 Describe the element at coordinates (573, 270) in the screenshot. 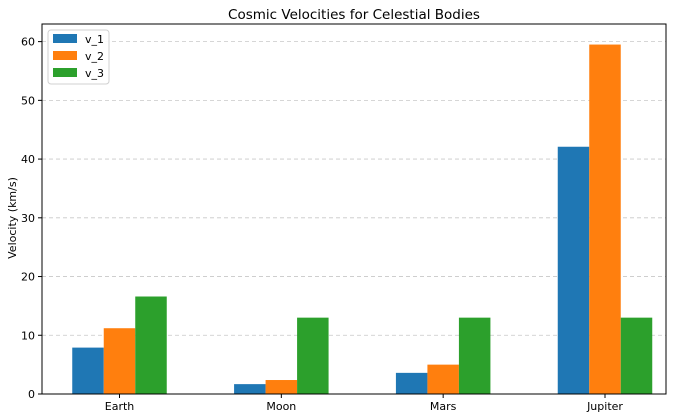

I see `bar-v1-jupiter` at that location.